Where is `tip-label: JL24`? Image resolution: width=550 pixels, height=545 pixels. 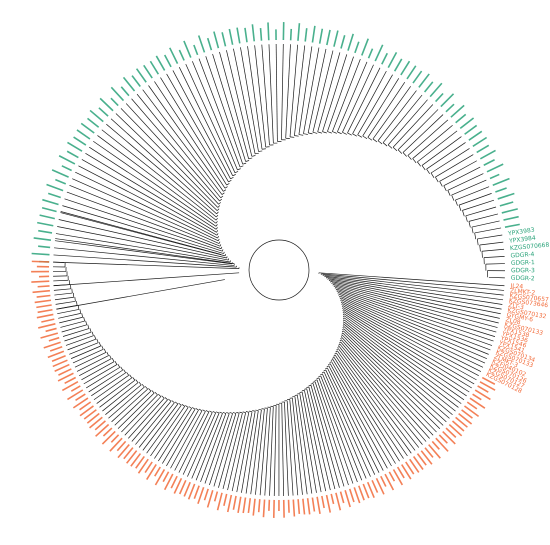
tip-label: JL24 is located at coordinates (516, 287).